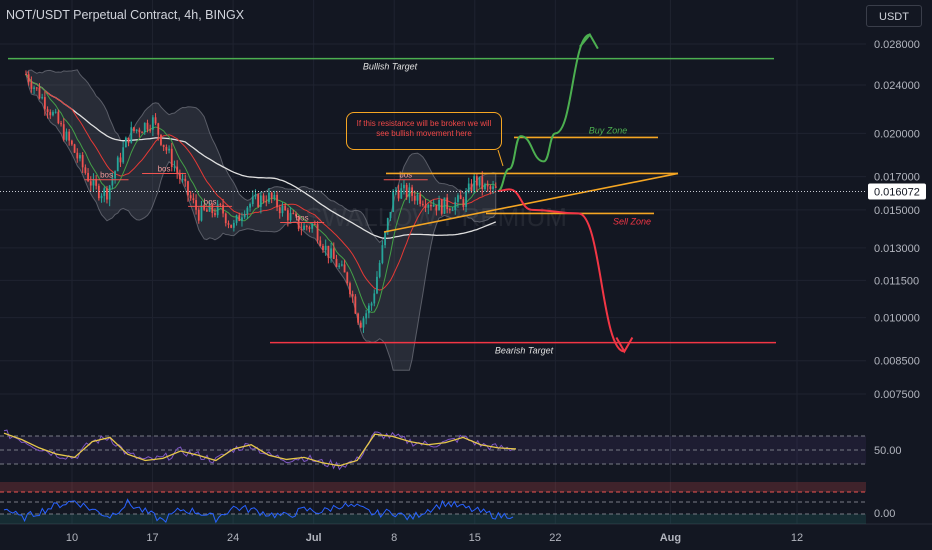 The height and width of the screenshot is (550, 932). Describe the element at coordinates (466, 533) in the screenshot. I see `time-axis: 10 17 24 Jul 8 15 22 Aug 12` at that location.